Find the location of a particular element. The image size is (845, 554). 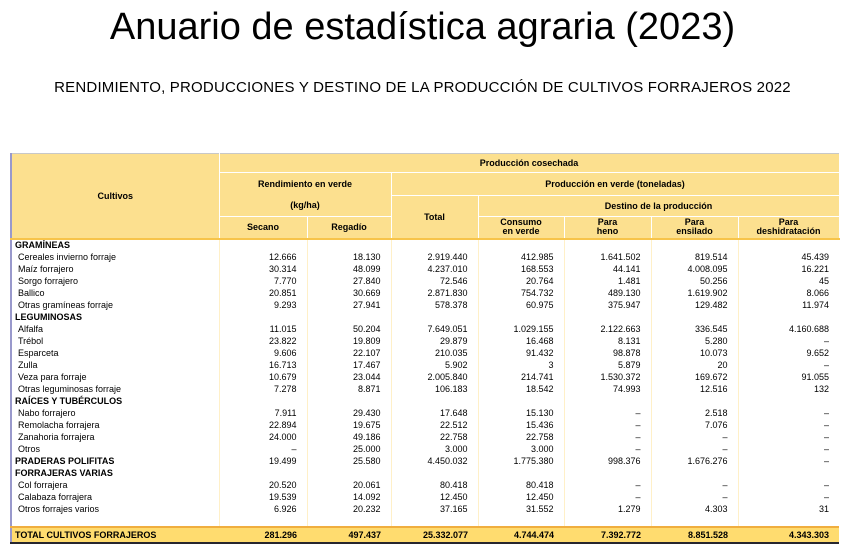

table-row: Col forrajera 20.520 20.061 80.418 80.418– – – is located at coordinates (425, 484).